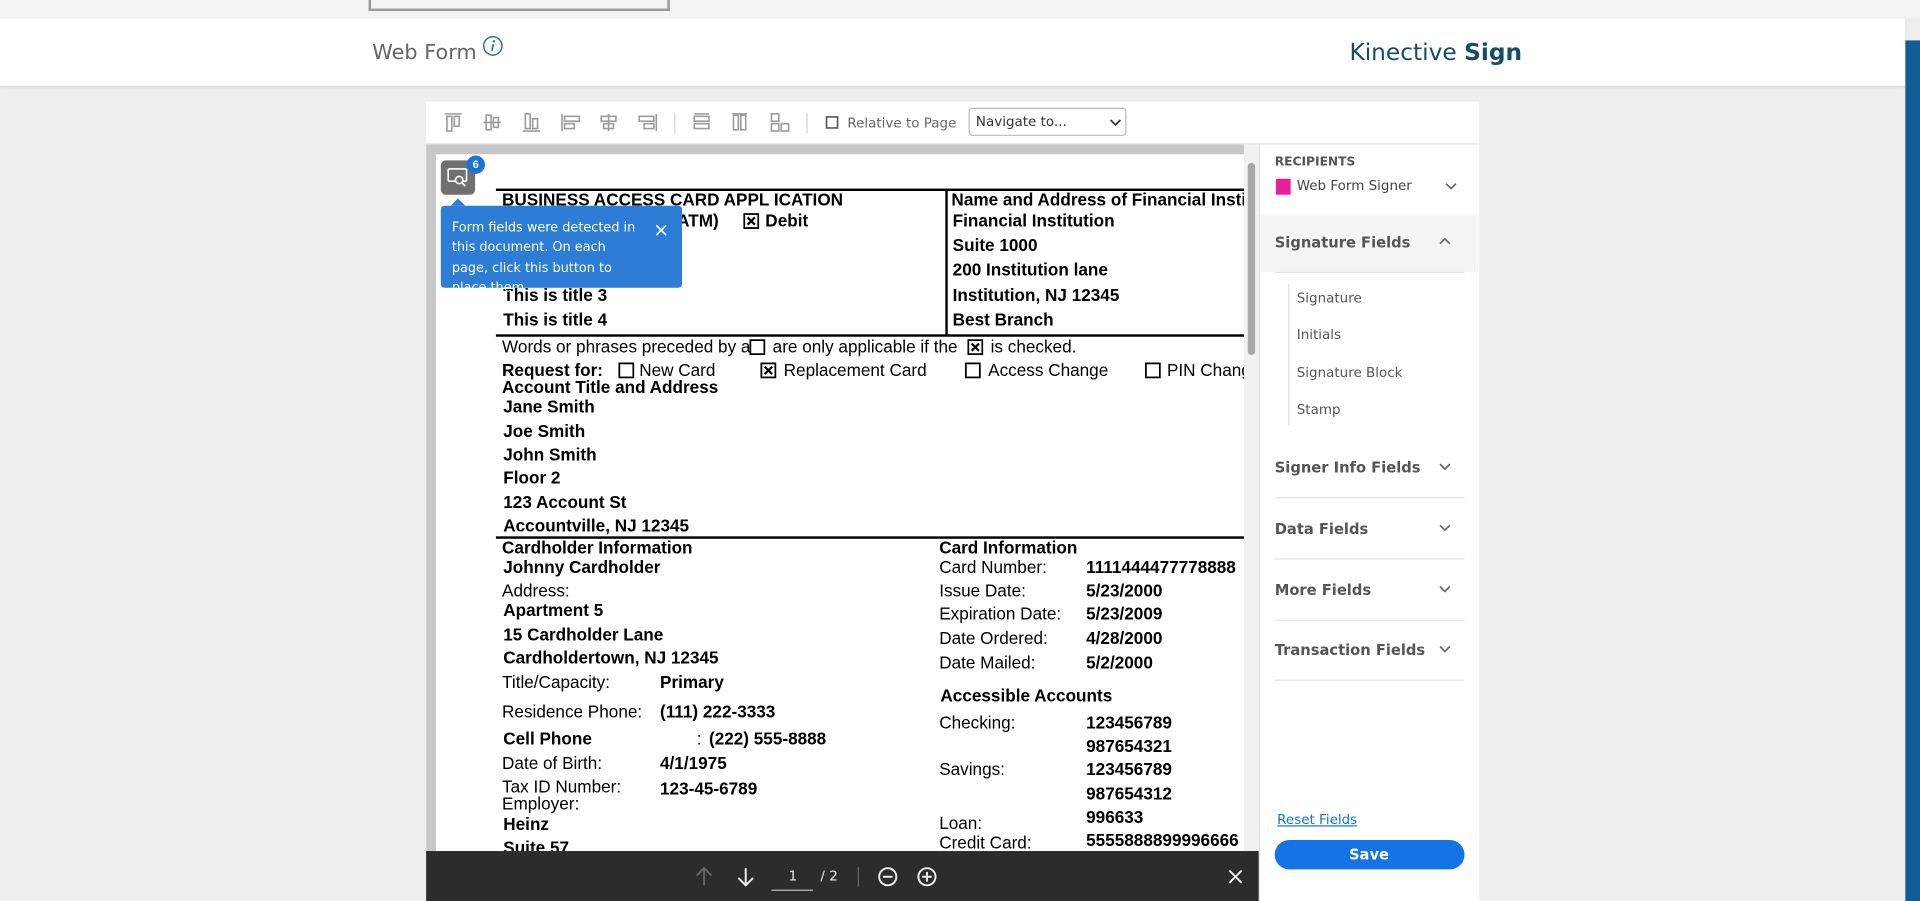  Describe the element at coordinates (562, 786) in the screenshot. I see `field-label: Tax ID Number:` at that location.